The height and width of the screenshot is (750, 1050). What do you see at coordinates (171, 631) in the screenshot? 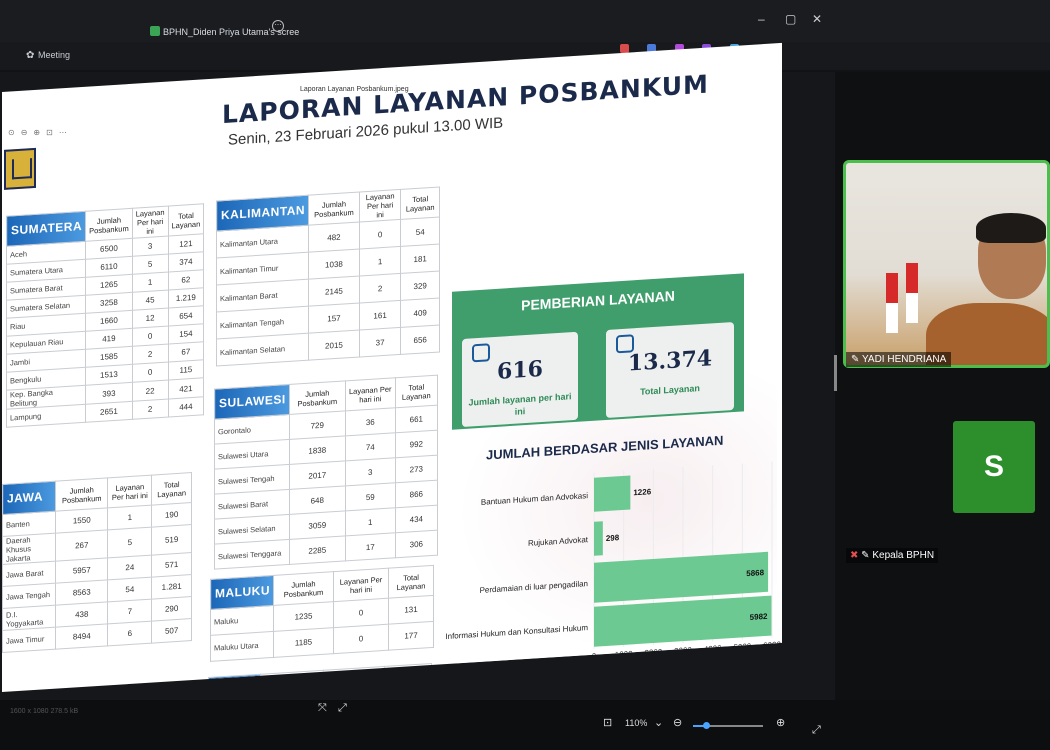
I see `total-count: 507` at bounding box center [171, 631].